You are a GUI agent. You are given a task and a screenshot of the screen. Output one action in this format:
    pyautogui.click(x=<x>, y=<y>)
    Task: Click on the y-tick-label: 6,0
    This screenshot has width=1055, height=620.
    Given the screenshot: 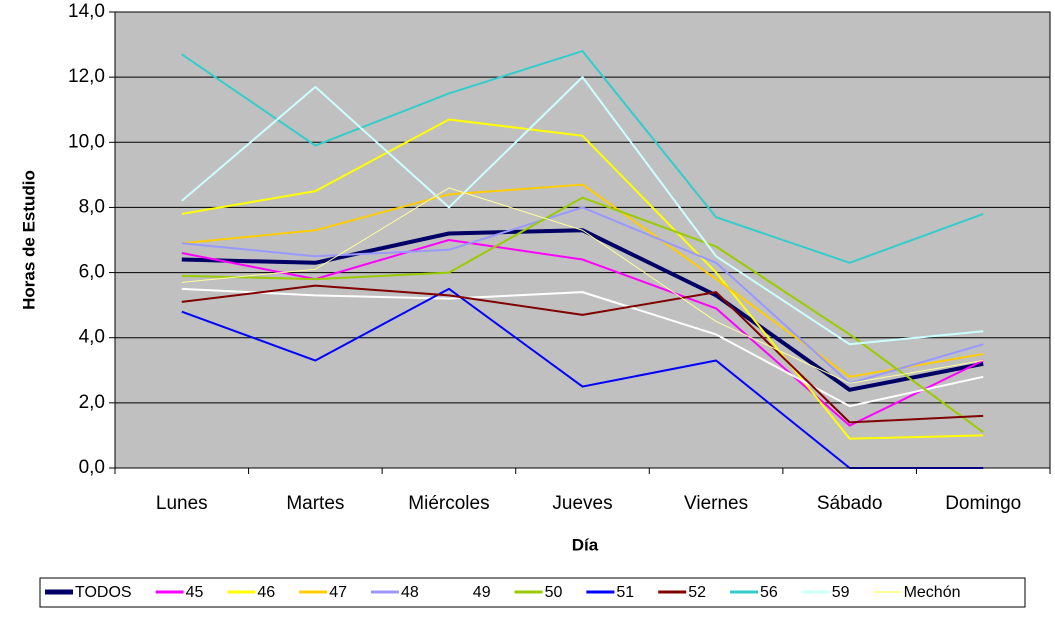 What is the action you would take?
    pyautogui.click(x=92, y=272)
    